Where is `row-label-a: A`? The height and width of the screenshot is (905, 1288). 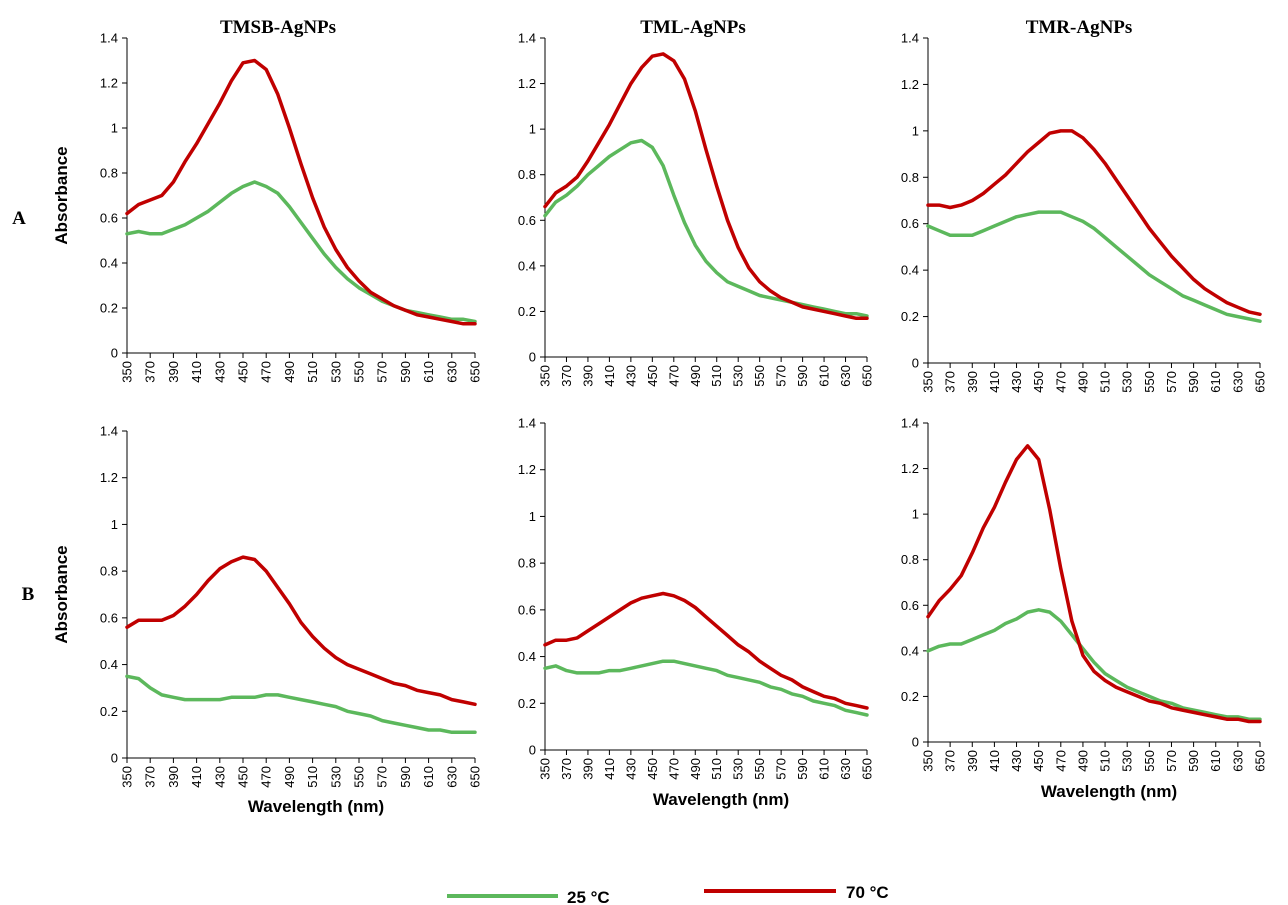
row-label-a: A is located at coordinates (19, 218).